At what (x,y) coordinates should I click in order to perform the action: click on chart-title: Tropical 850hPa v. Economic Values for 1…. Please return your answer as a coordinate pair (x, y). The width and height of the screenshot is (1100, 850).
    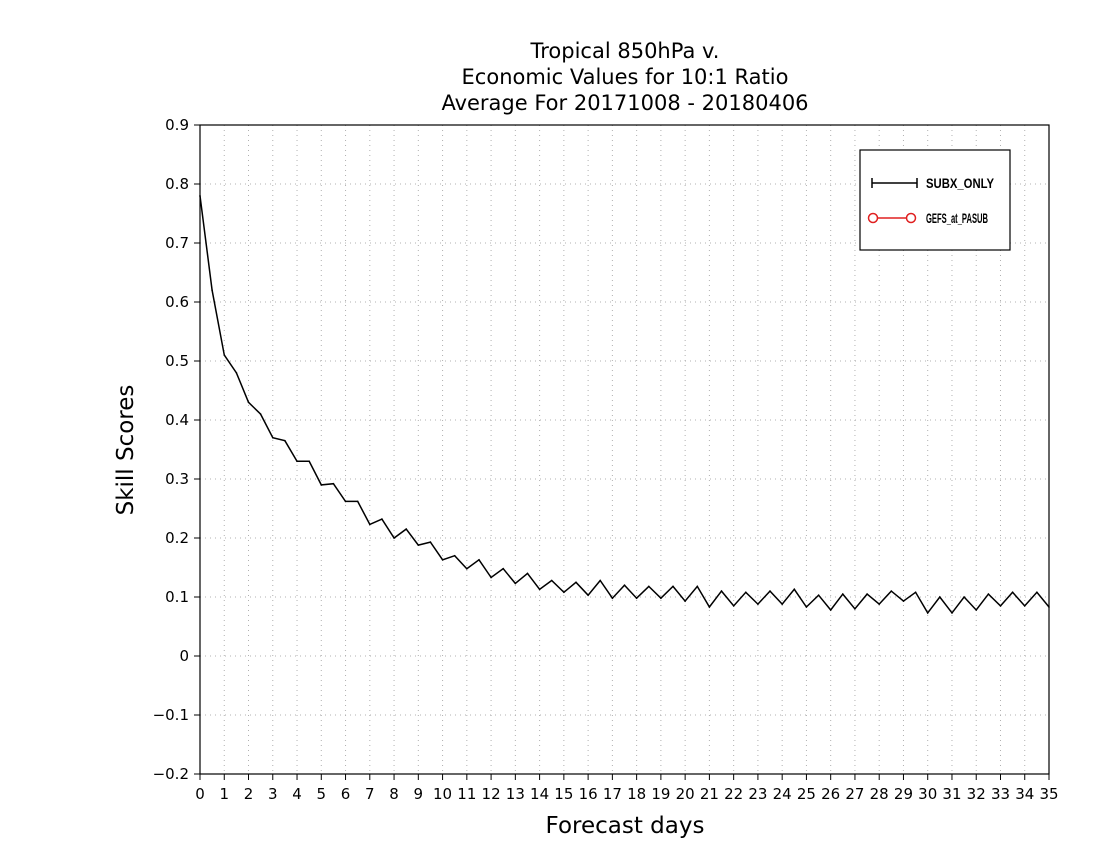
    Looking at the image, I should click on (624, 77).